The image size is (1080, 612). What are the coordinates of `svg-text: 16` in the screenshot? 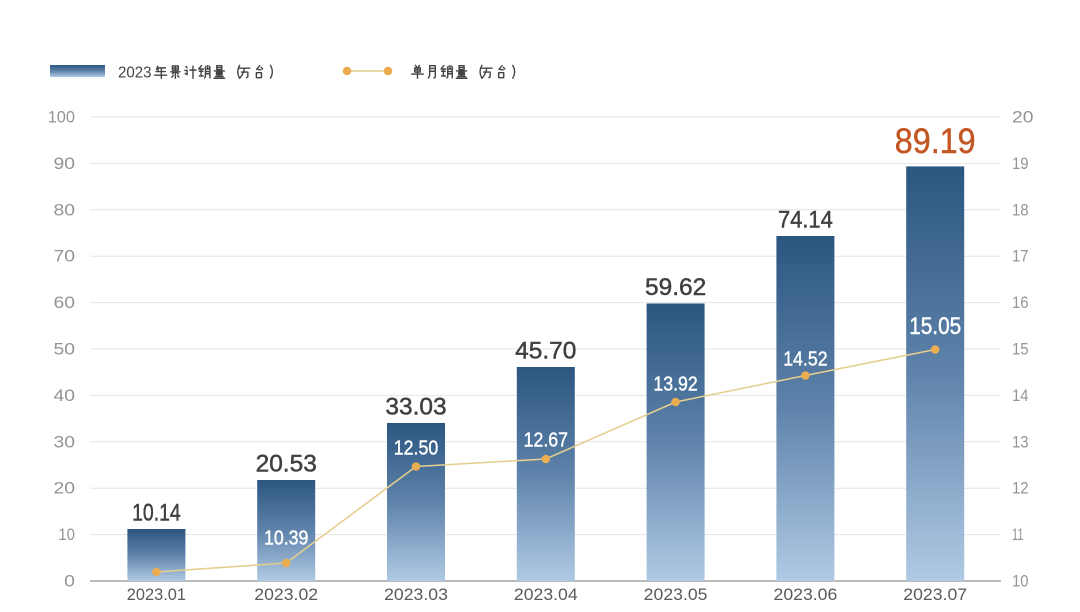 It's located at (1020, 302).